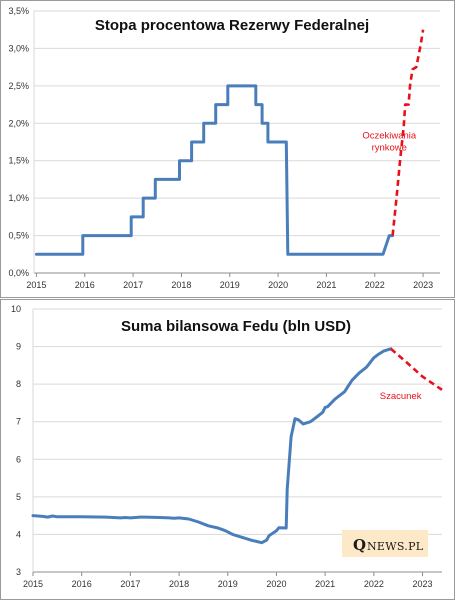 This screenshot has width=455, height=600. Describe the element at coordinates (18, 86) in the screenshot. I see `c0-y-tick-label: 2,5%` at that location.